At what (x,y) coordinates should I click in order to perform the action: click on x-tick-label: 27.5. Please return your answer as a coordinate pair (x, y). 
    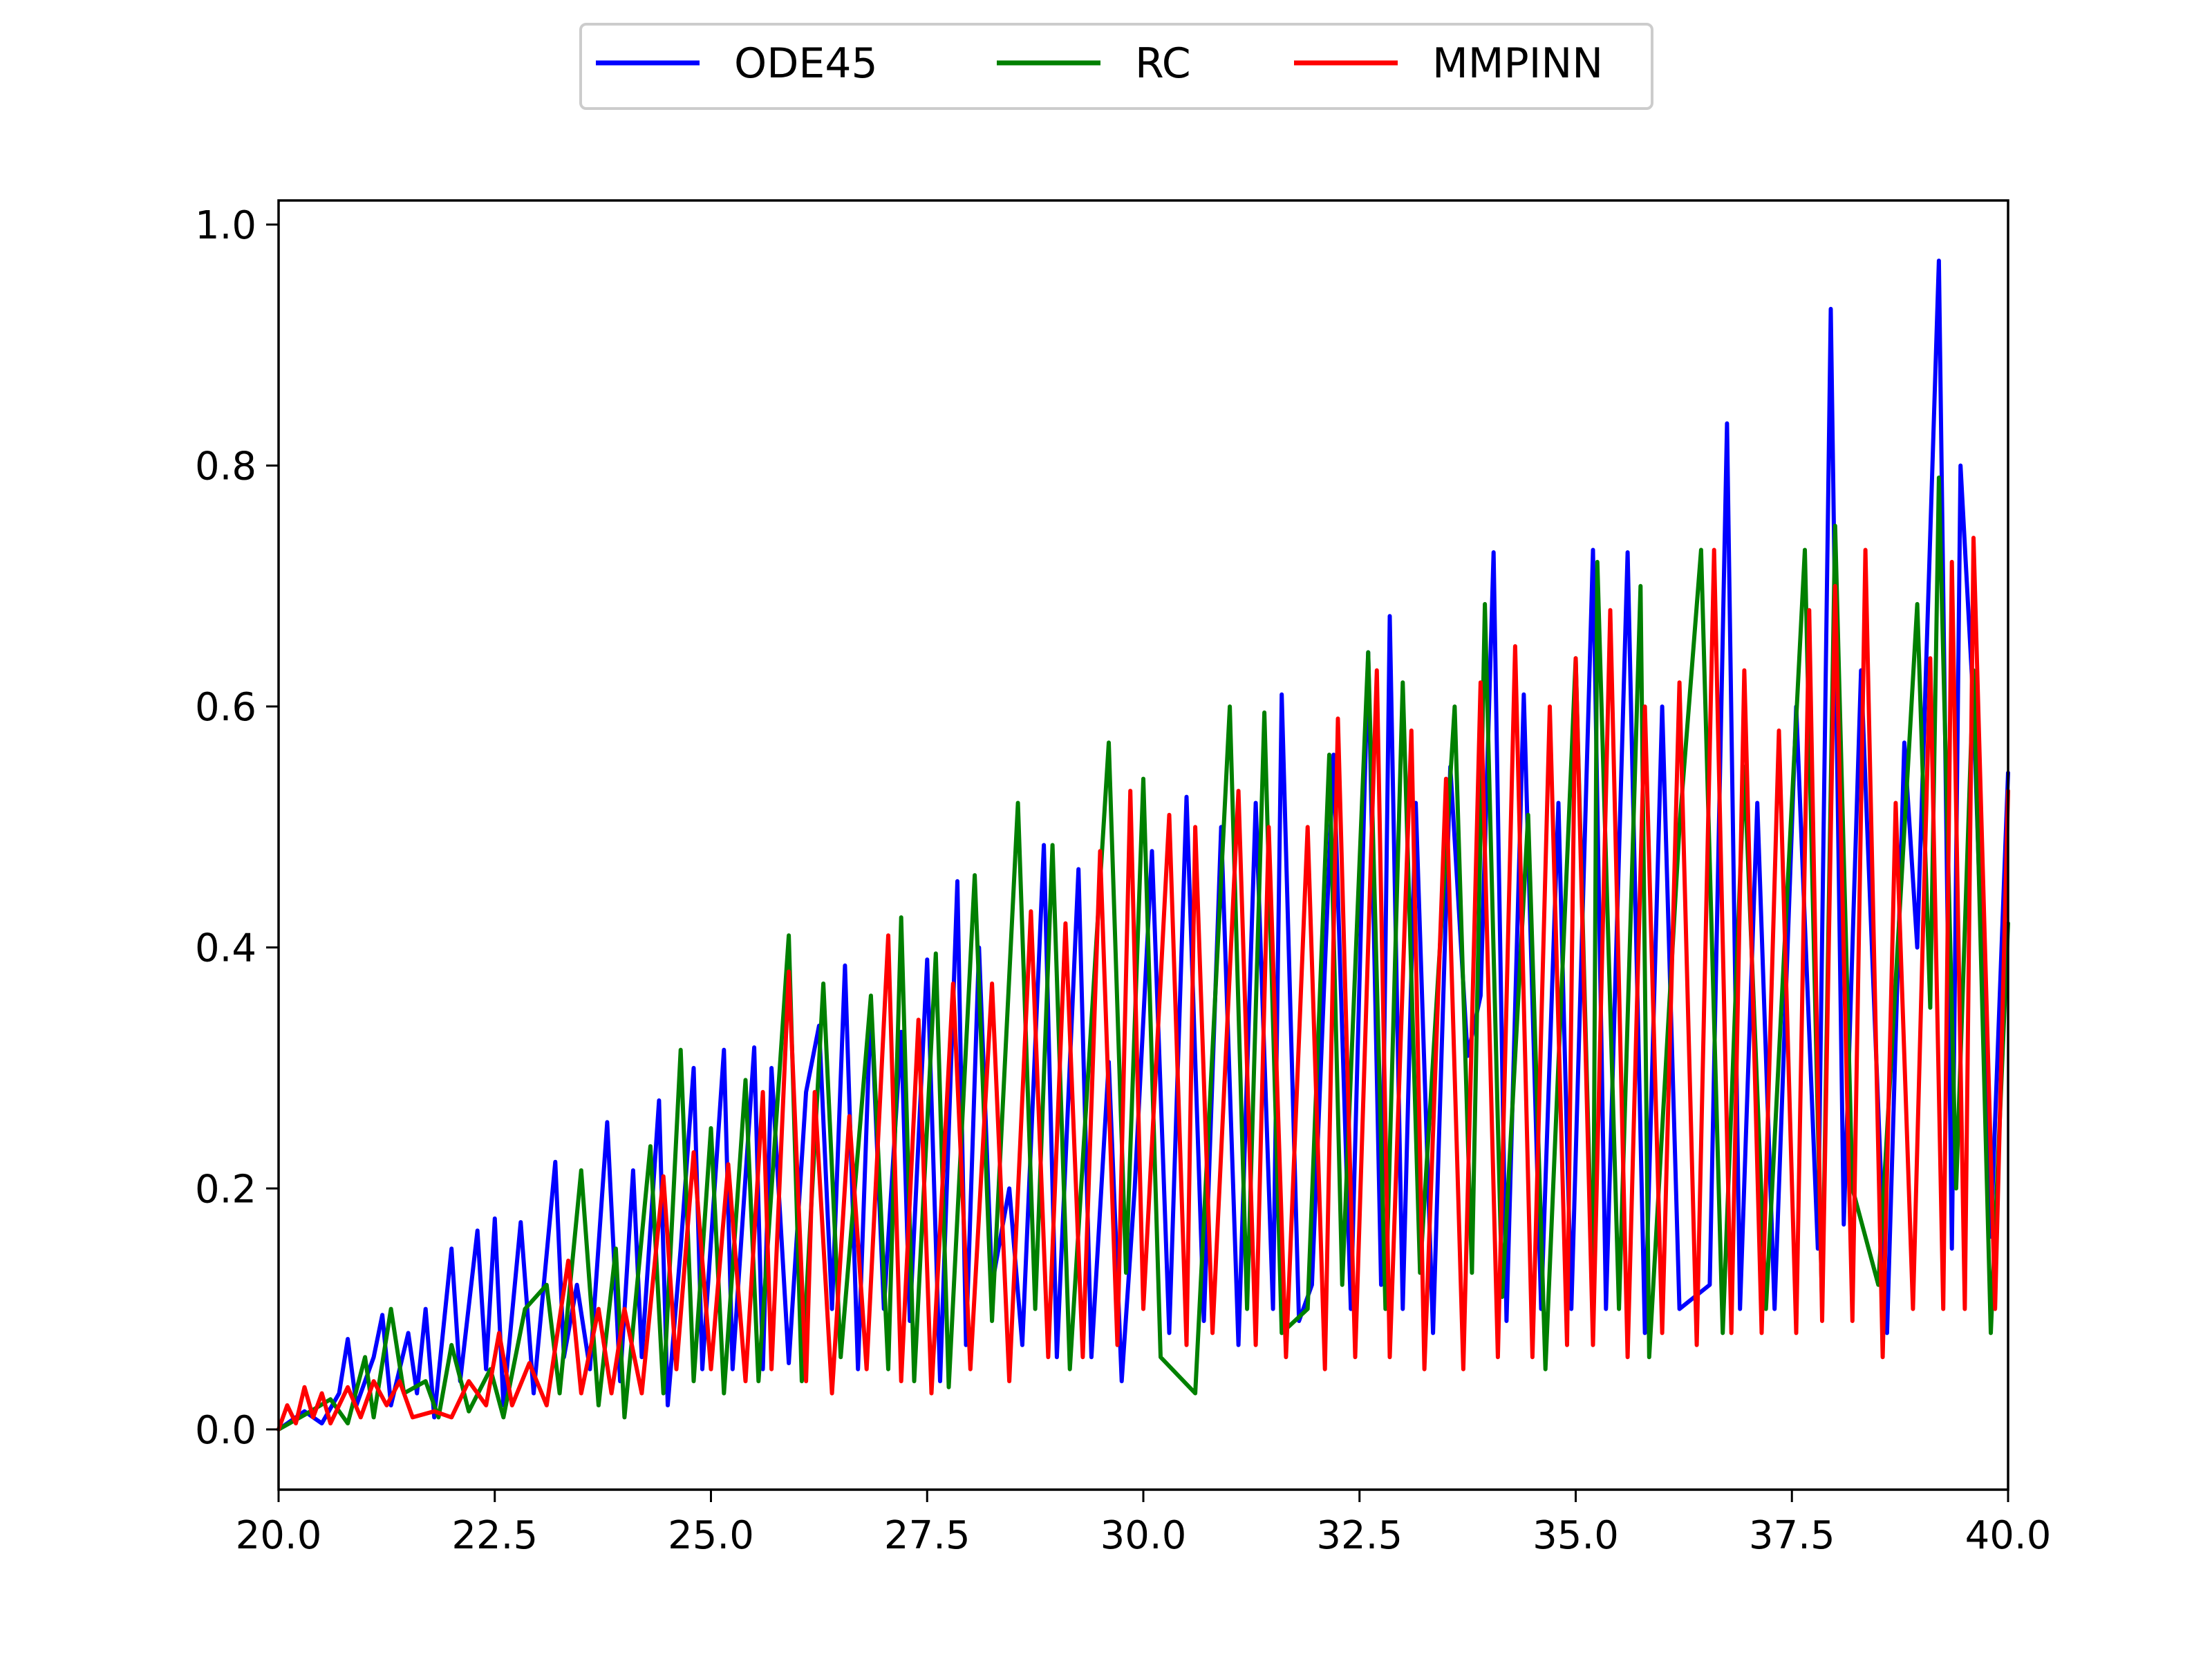
    Looking at the image, I should click on (927, 1535).